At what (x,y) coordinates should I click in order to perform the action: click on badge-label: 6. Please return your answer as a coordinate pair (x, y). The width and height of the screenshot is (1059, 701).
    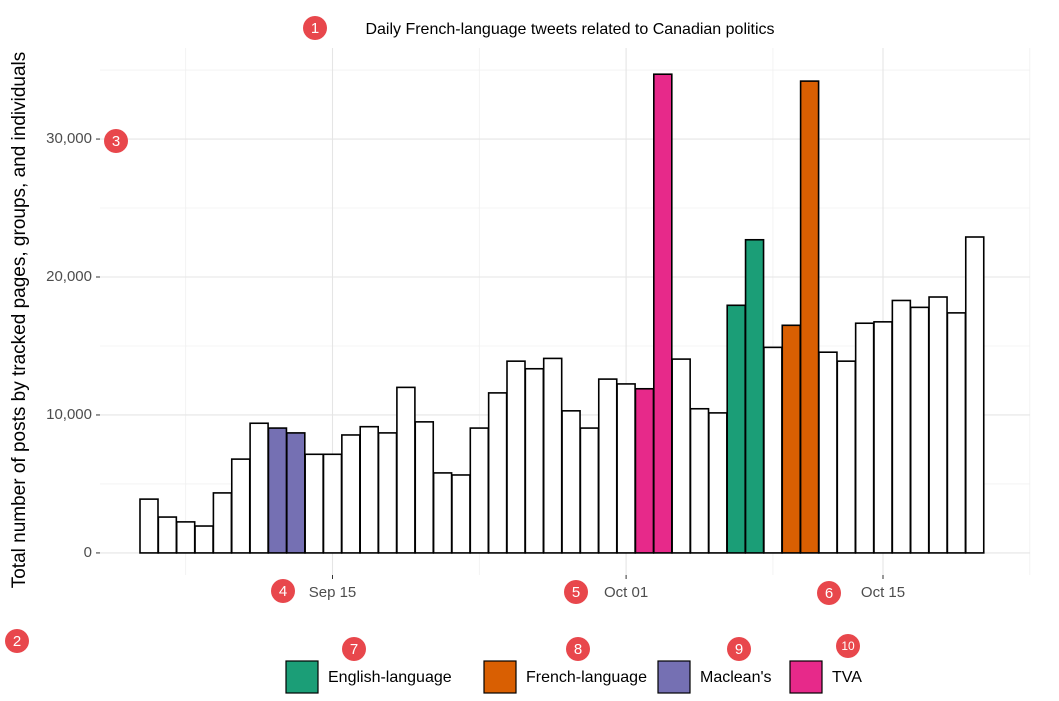
    Looking at the image, I should click on (829, 593).